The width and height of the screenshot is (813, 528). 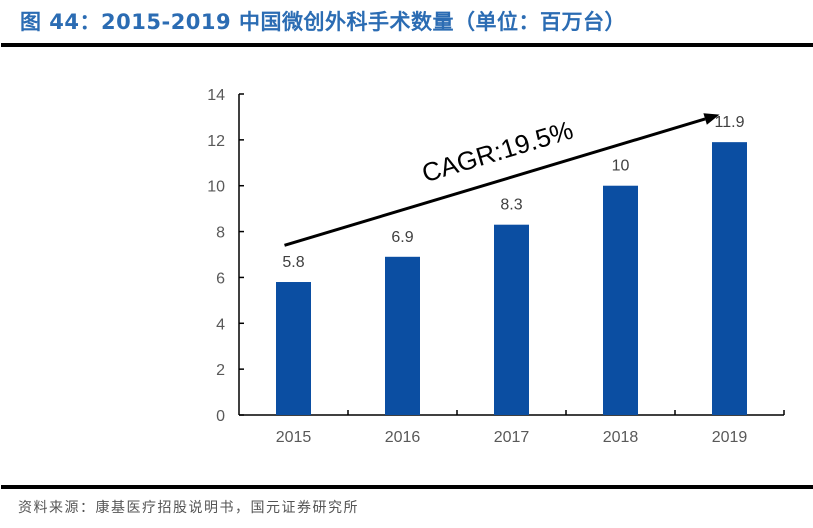 I want to click on data-label: 10, so click(x=621, y=166).